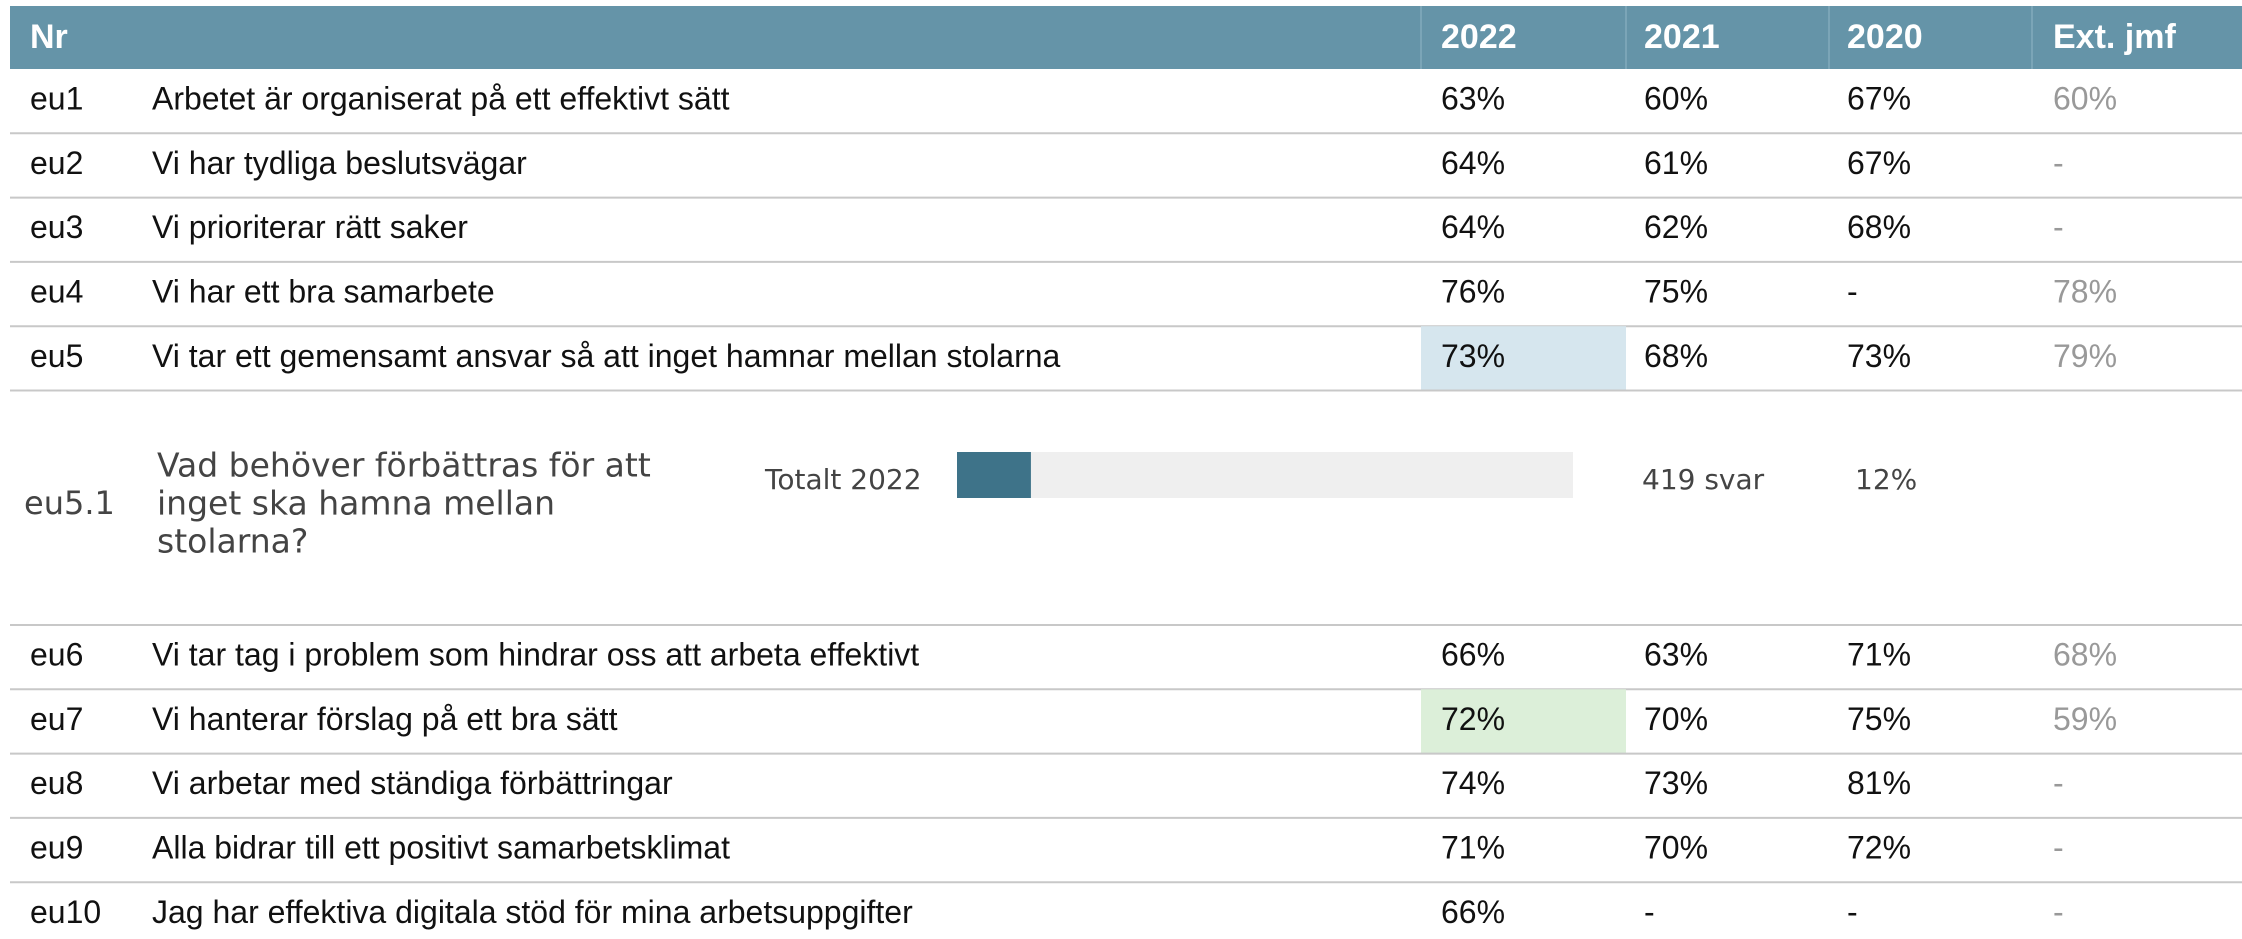 This screenshot has width=2242, height=939. What do you see at coordinates (232, 541) in the screenshot?
I see `open-question: stolarna?` at bounding box center [232, 541].